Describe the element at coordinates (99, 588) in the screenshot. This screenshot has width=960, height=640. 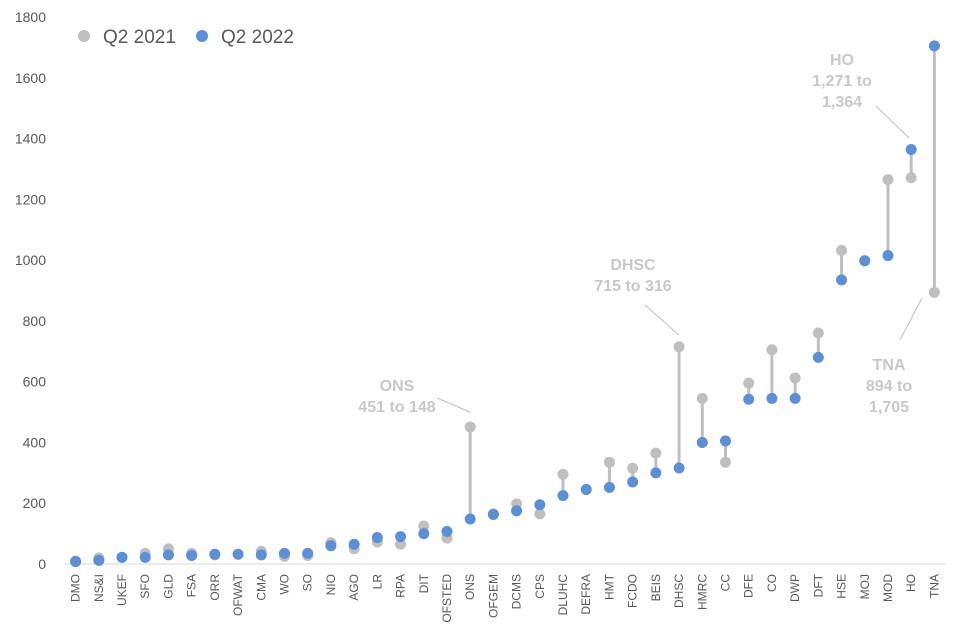
I see `x-tick-label-nsandi: NS&I` at that location.